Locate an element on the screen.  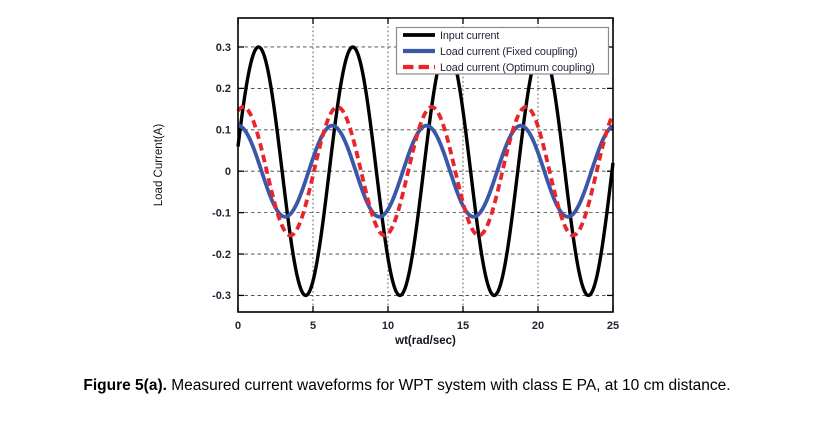
x-axis-label: wt(rad/sec) is located at coordinates (425, 341).